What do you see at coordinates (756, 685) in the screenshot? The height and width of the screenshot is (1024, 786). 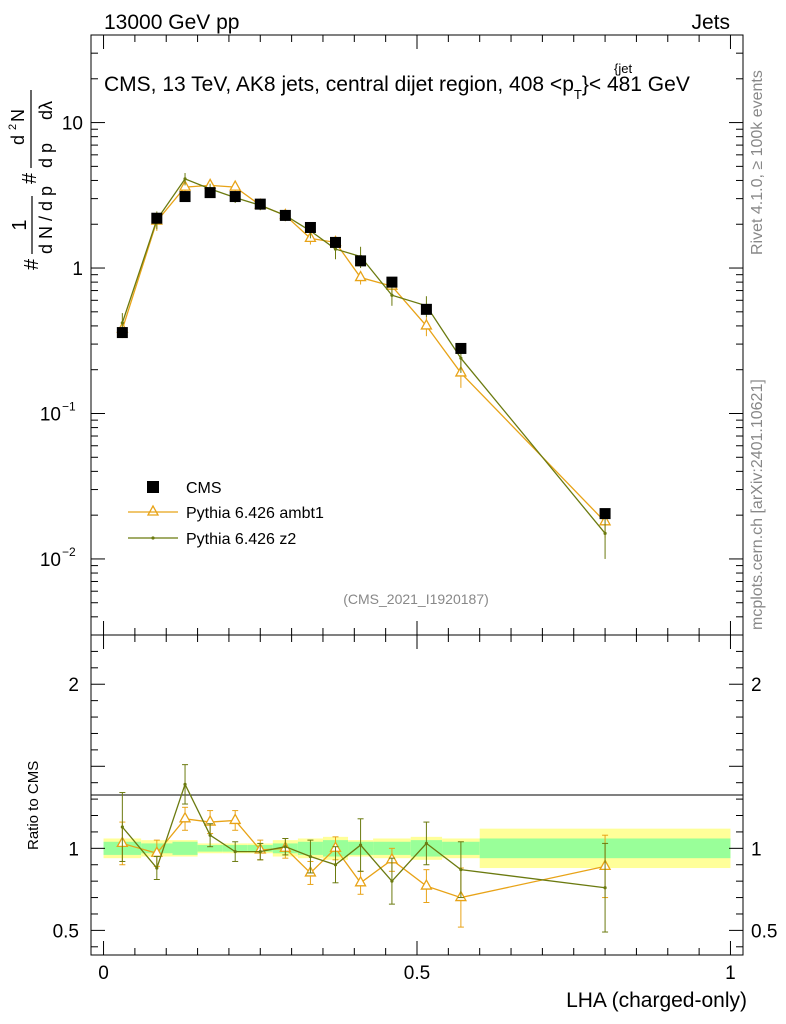 I see `y-tick-label-ratio-right-2: 2` at bounding box center [756, 685].